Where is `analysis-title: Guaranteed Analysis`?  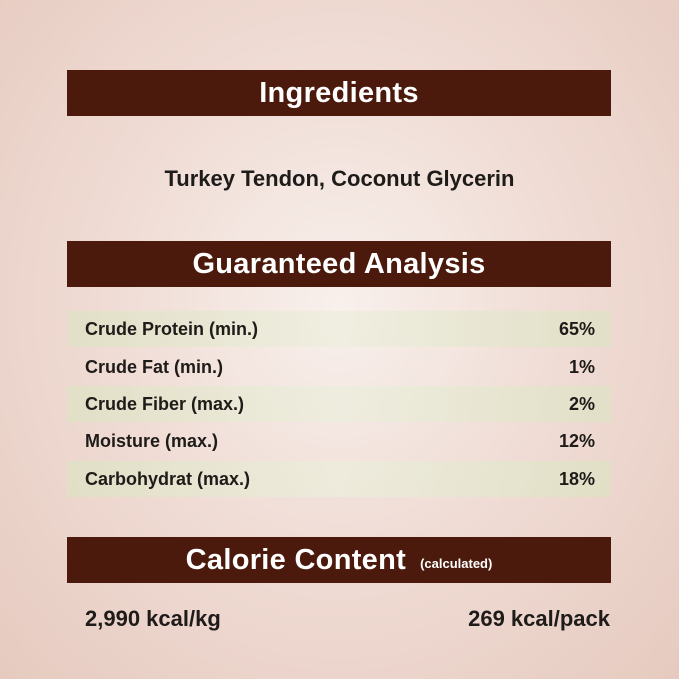
analysis-title: Guaranteed Analysis is located at coordinates (339, 263).